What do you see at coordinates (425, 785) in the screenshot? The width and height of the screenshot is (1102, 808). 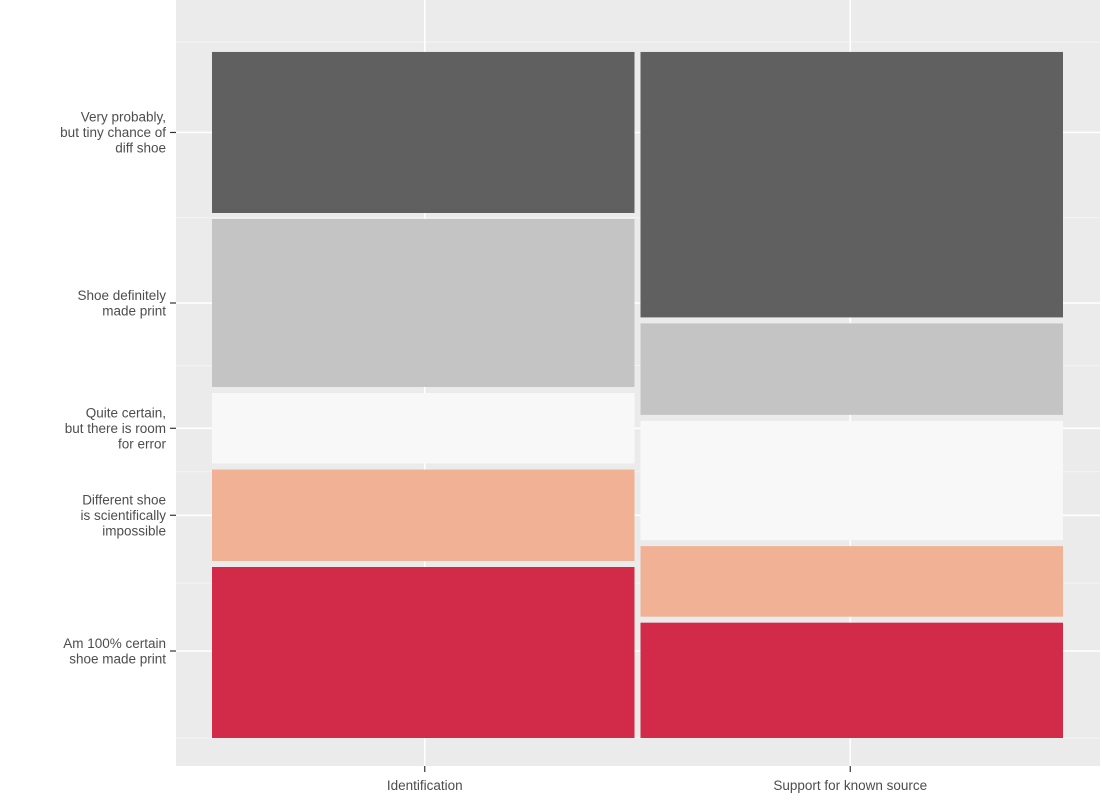 I see `x-tick-label: Identification` at bounding box center [425, 785].